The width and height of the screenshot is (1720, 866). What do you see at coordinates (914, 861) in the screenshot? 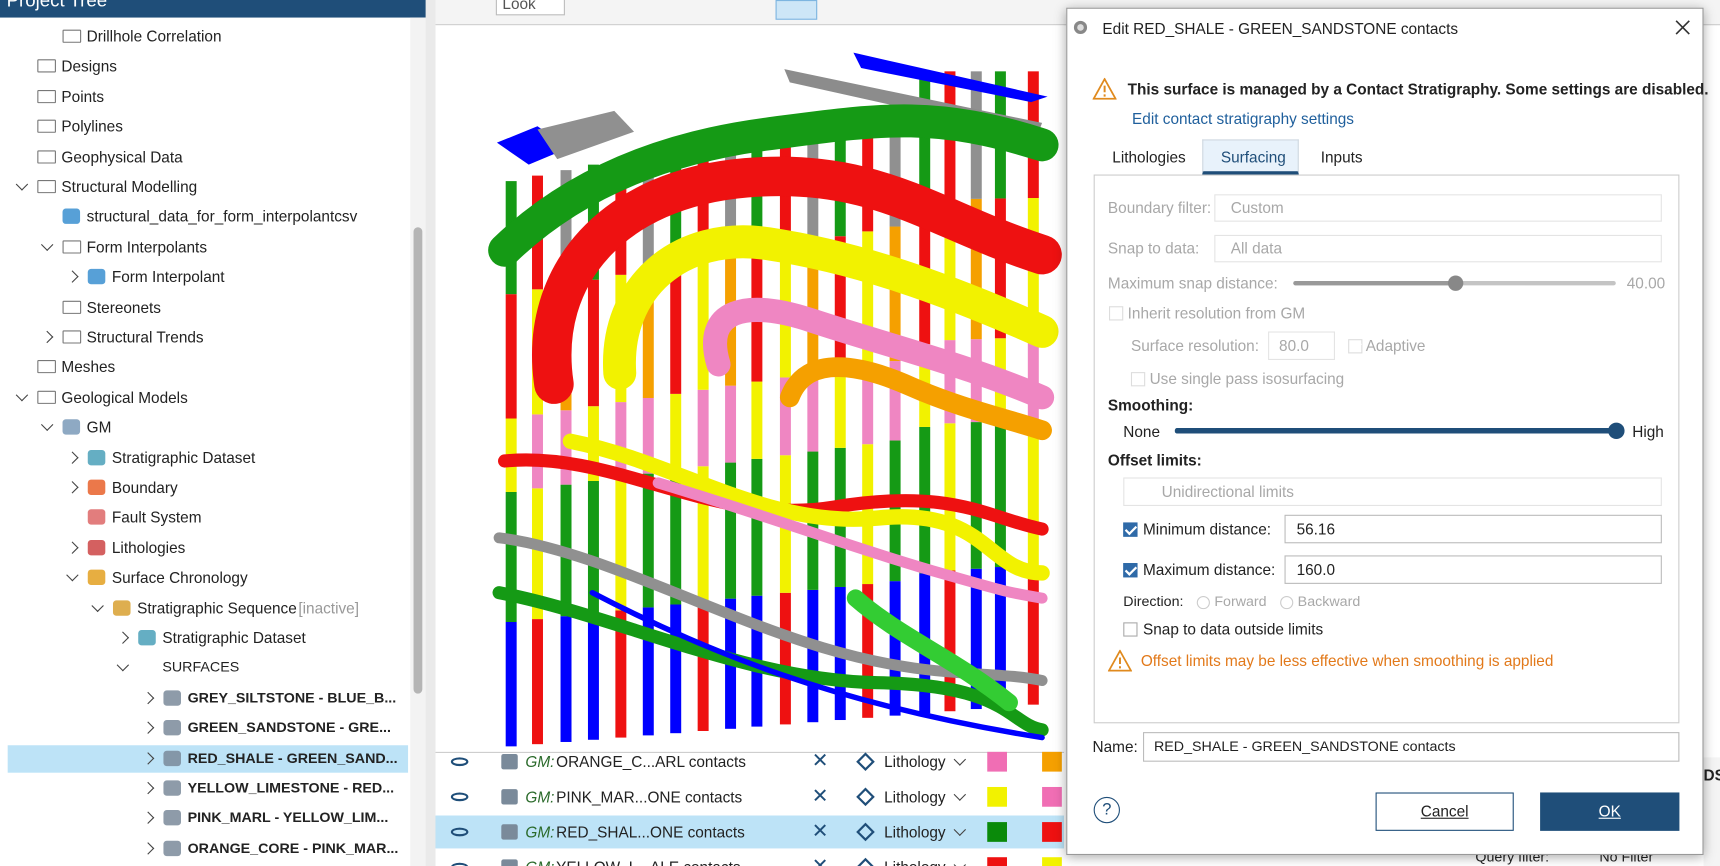
I see `row-type: Lithology` at bounding box center [914, 861].